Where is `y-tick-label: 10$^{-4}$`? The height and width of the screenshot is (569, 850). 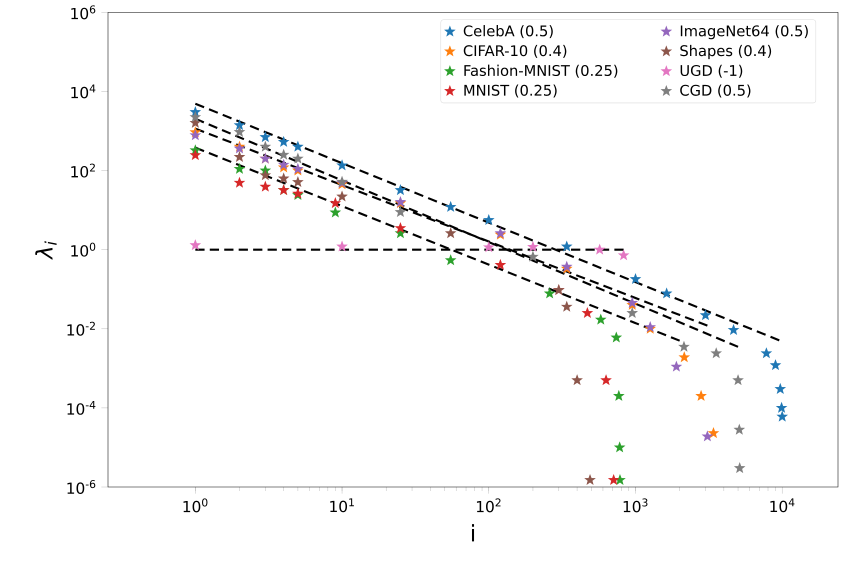 y-tick-label: 10$^{-4}$ is located at coordinates (81, 407).